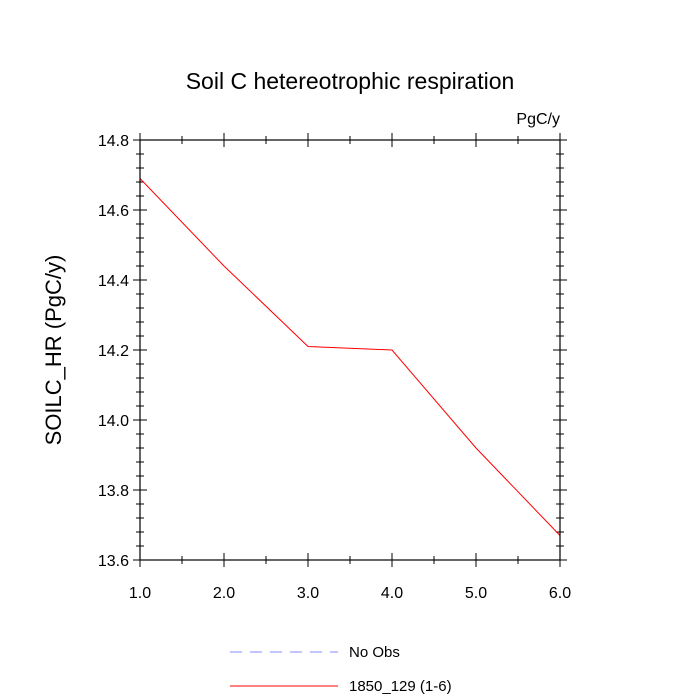 The image size is (700, 700). I want to click on x-tick-label: 2.0, so click(224, 593).